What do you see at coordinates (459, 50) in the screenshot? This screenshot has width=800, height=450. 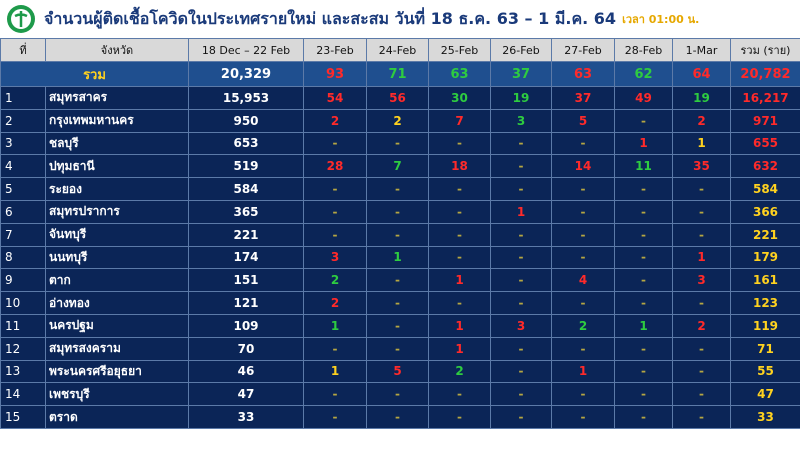 I see `column-header: 25-Feb` at bounding box center [459, 50].